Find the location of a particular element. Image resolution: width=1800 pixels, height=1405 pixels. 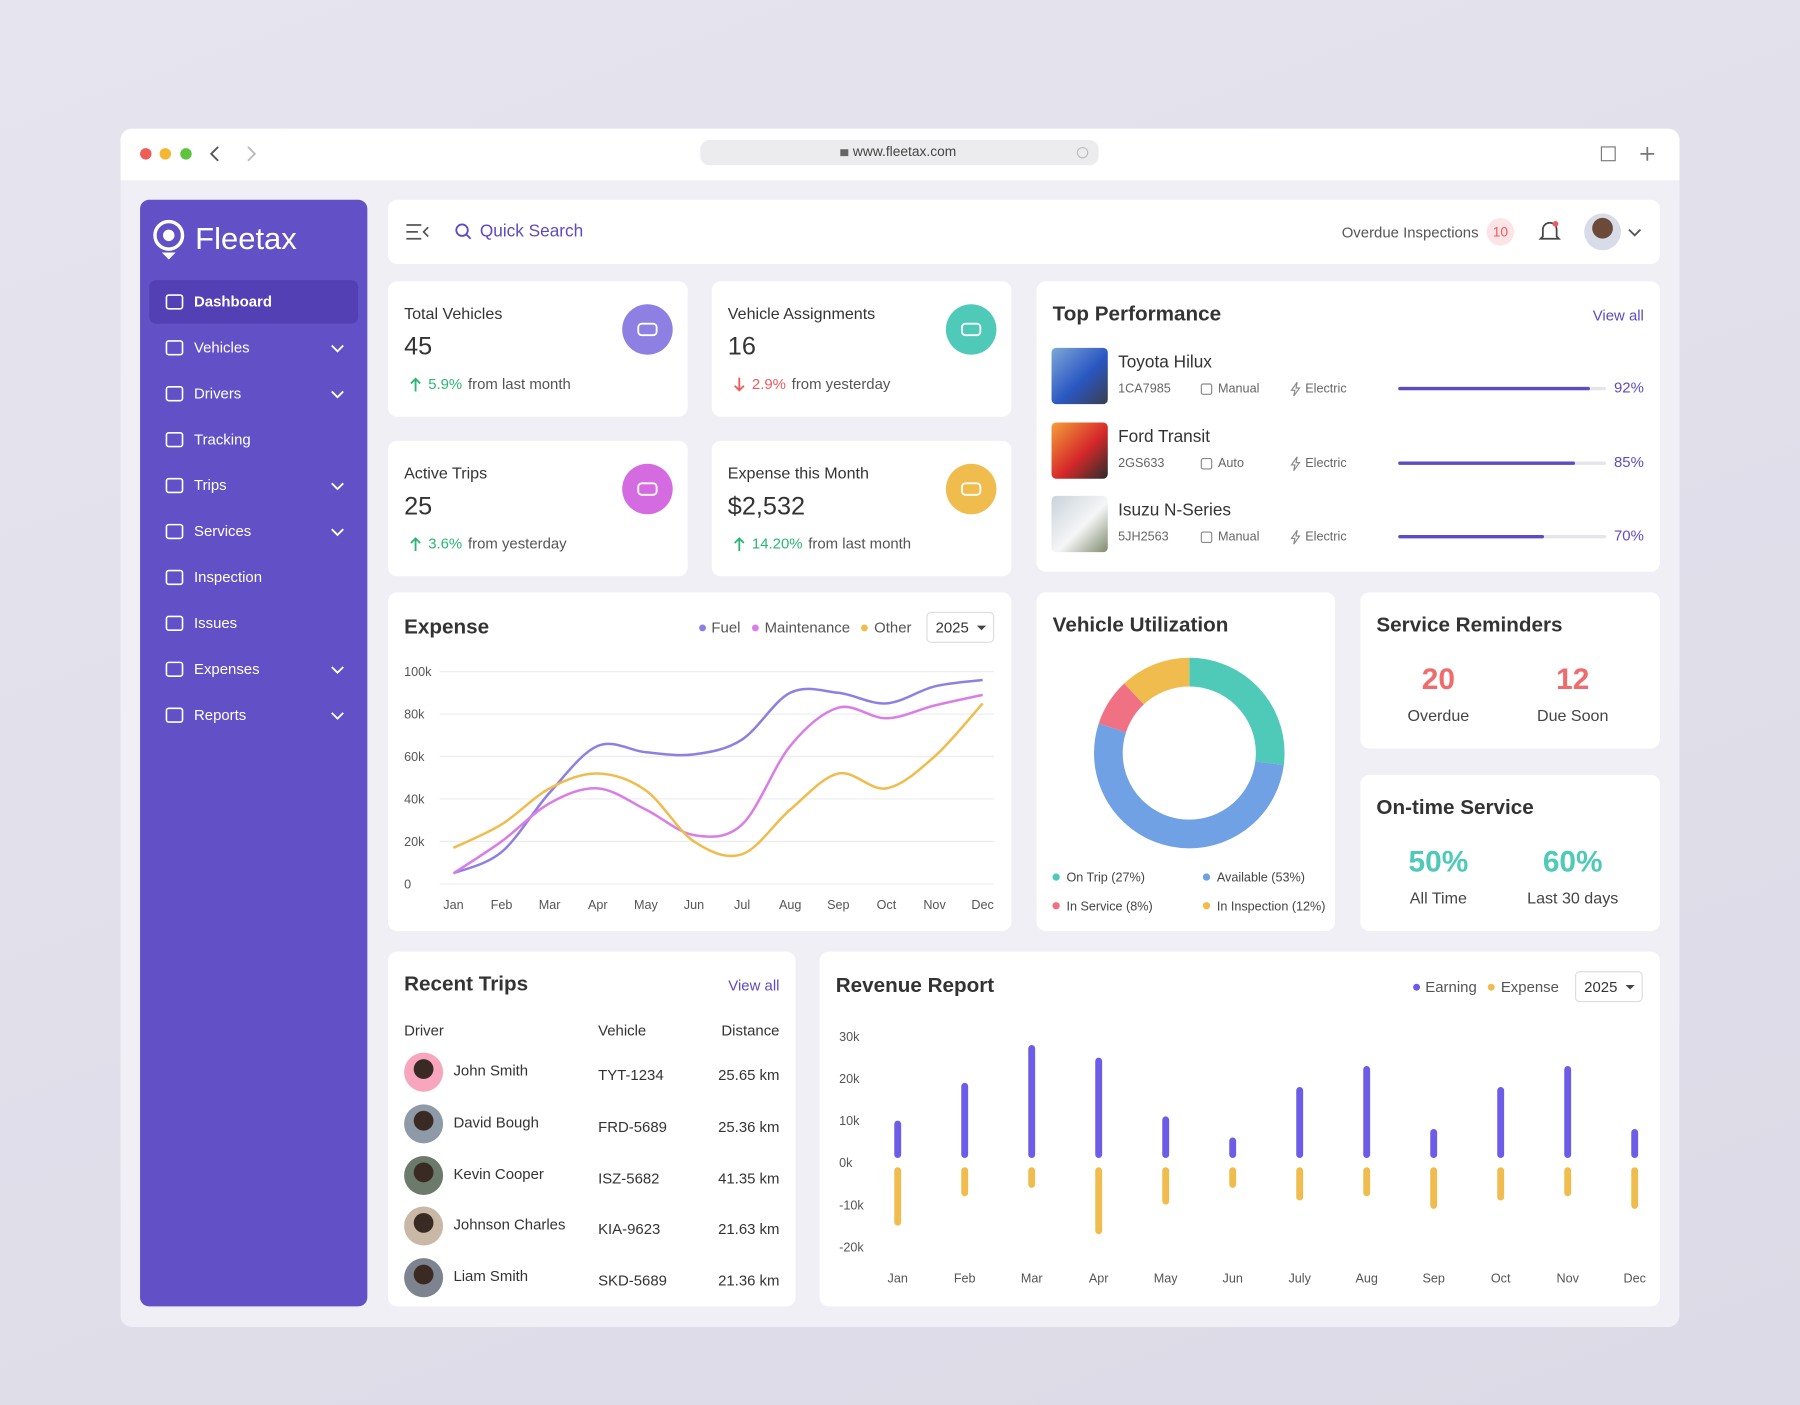

menu-item: Tracking is located at coordinates (253, 440).